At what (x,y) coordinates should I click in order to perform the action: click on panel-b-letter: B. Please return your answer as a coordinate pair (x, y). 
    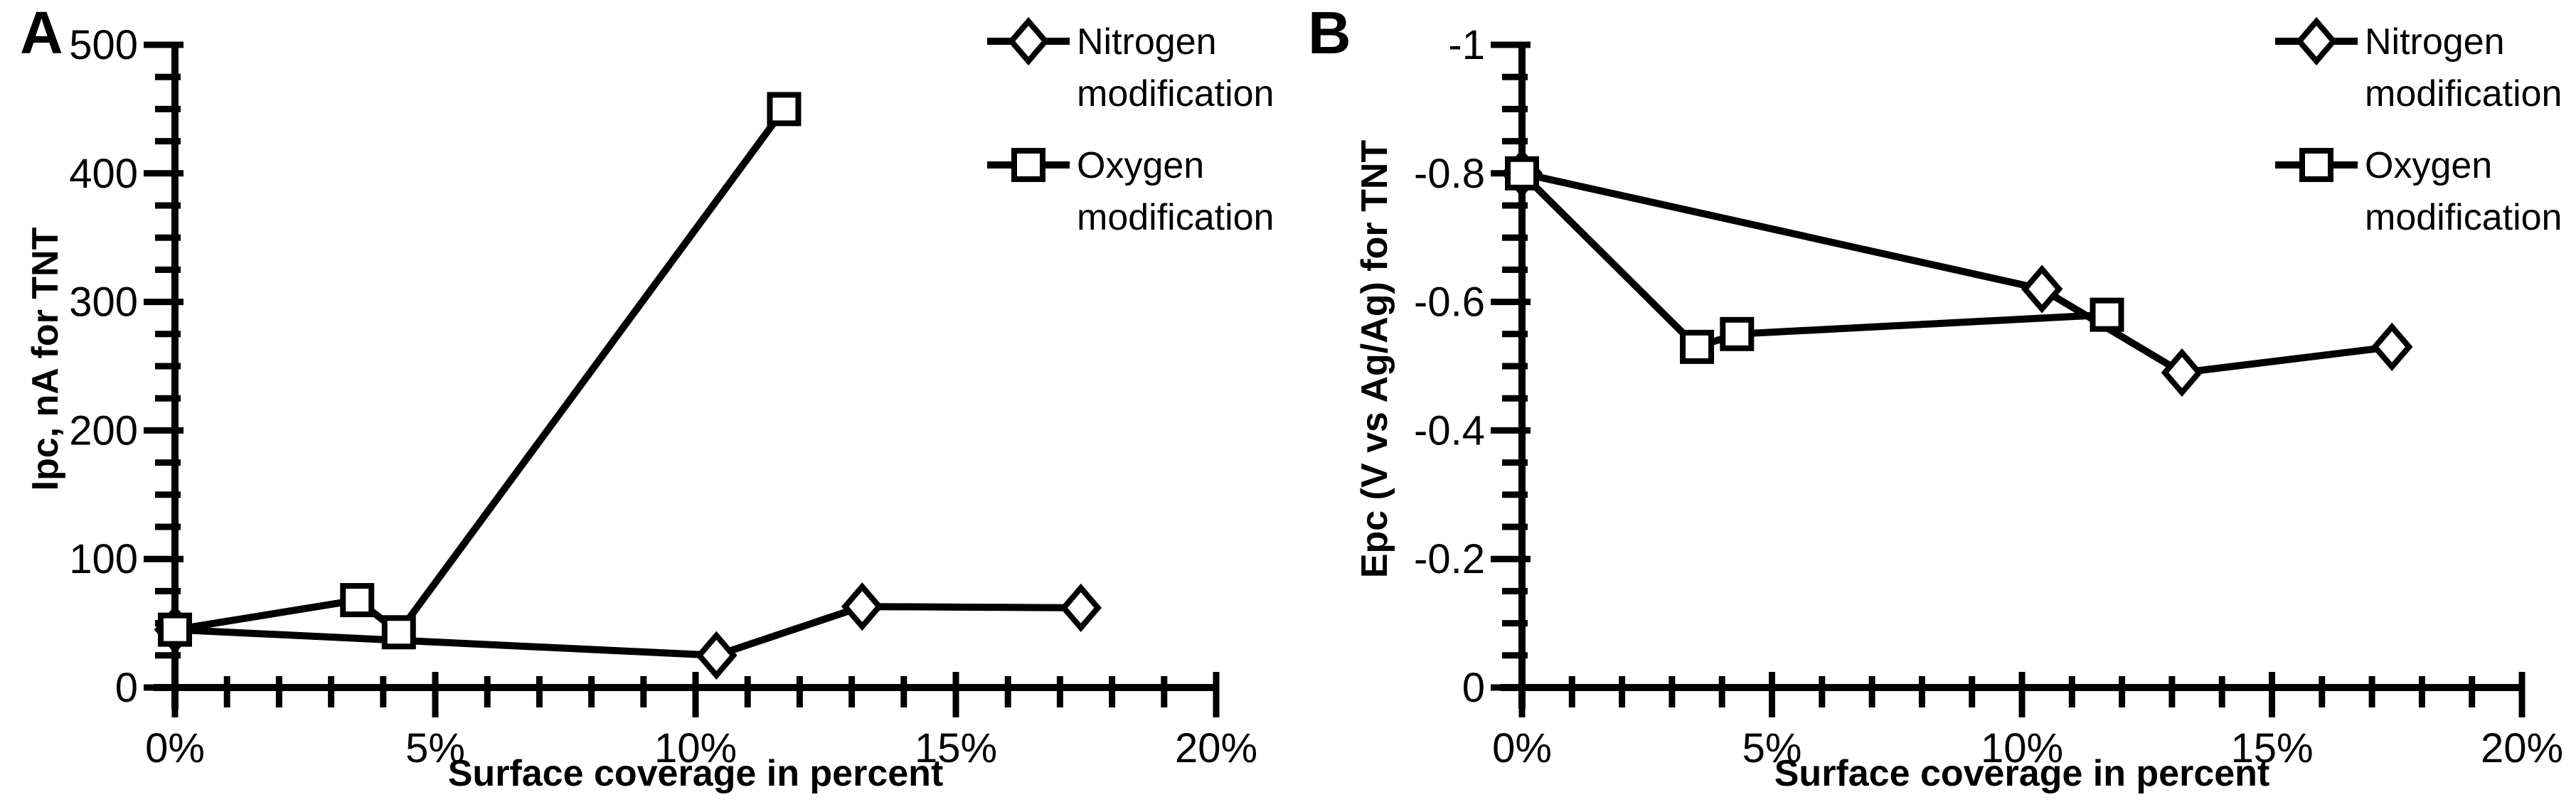
    Looking at the image, I should click on (1329, 33).